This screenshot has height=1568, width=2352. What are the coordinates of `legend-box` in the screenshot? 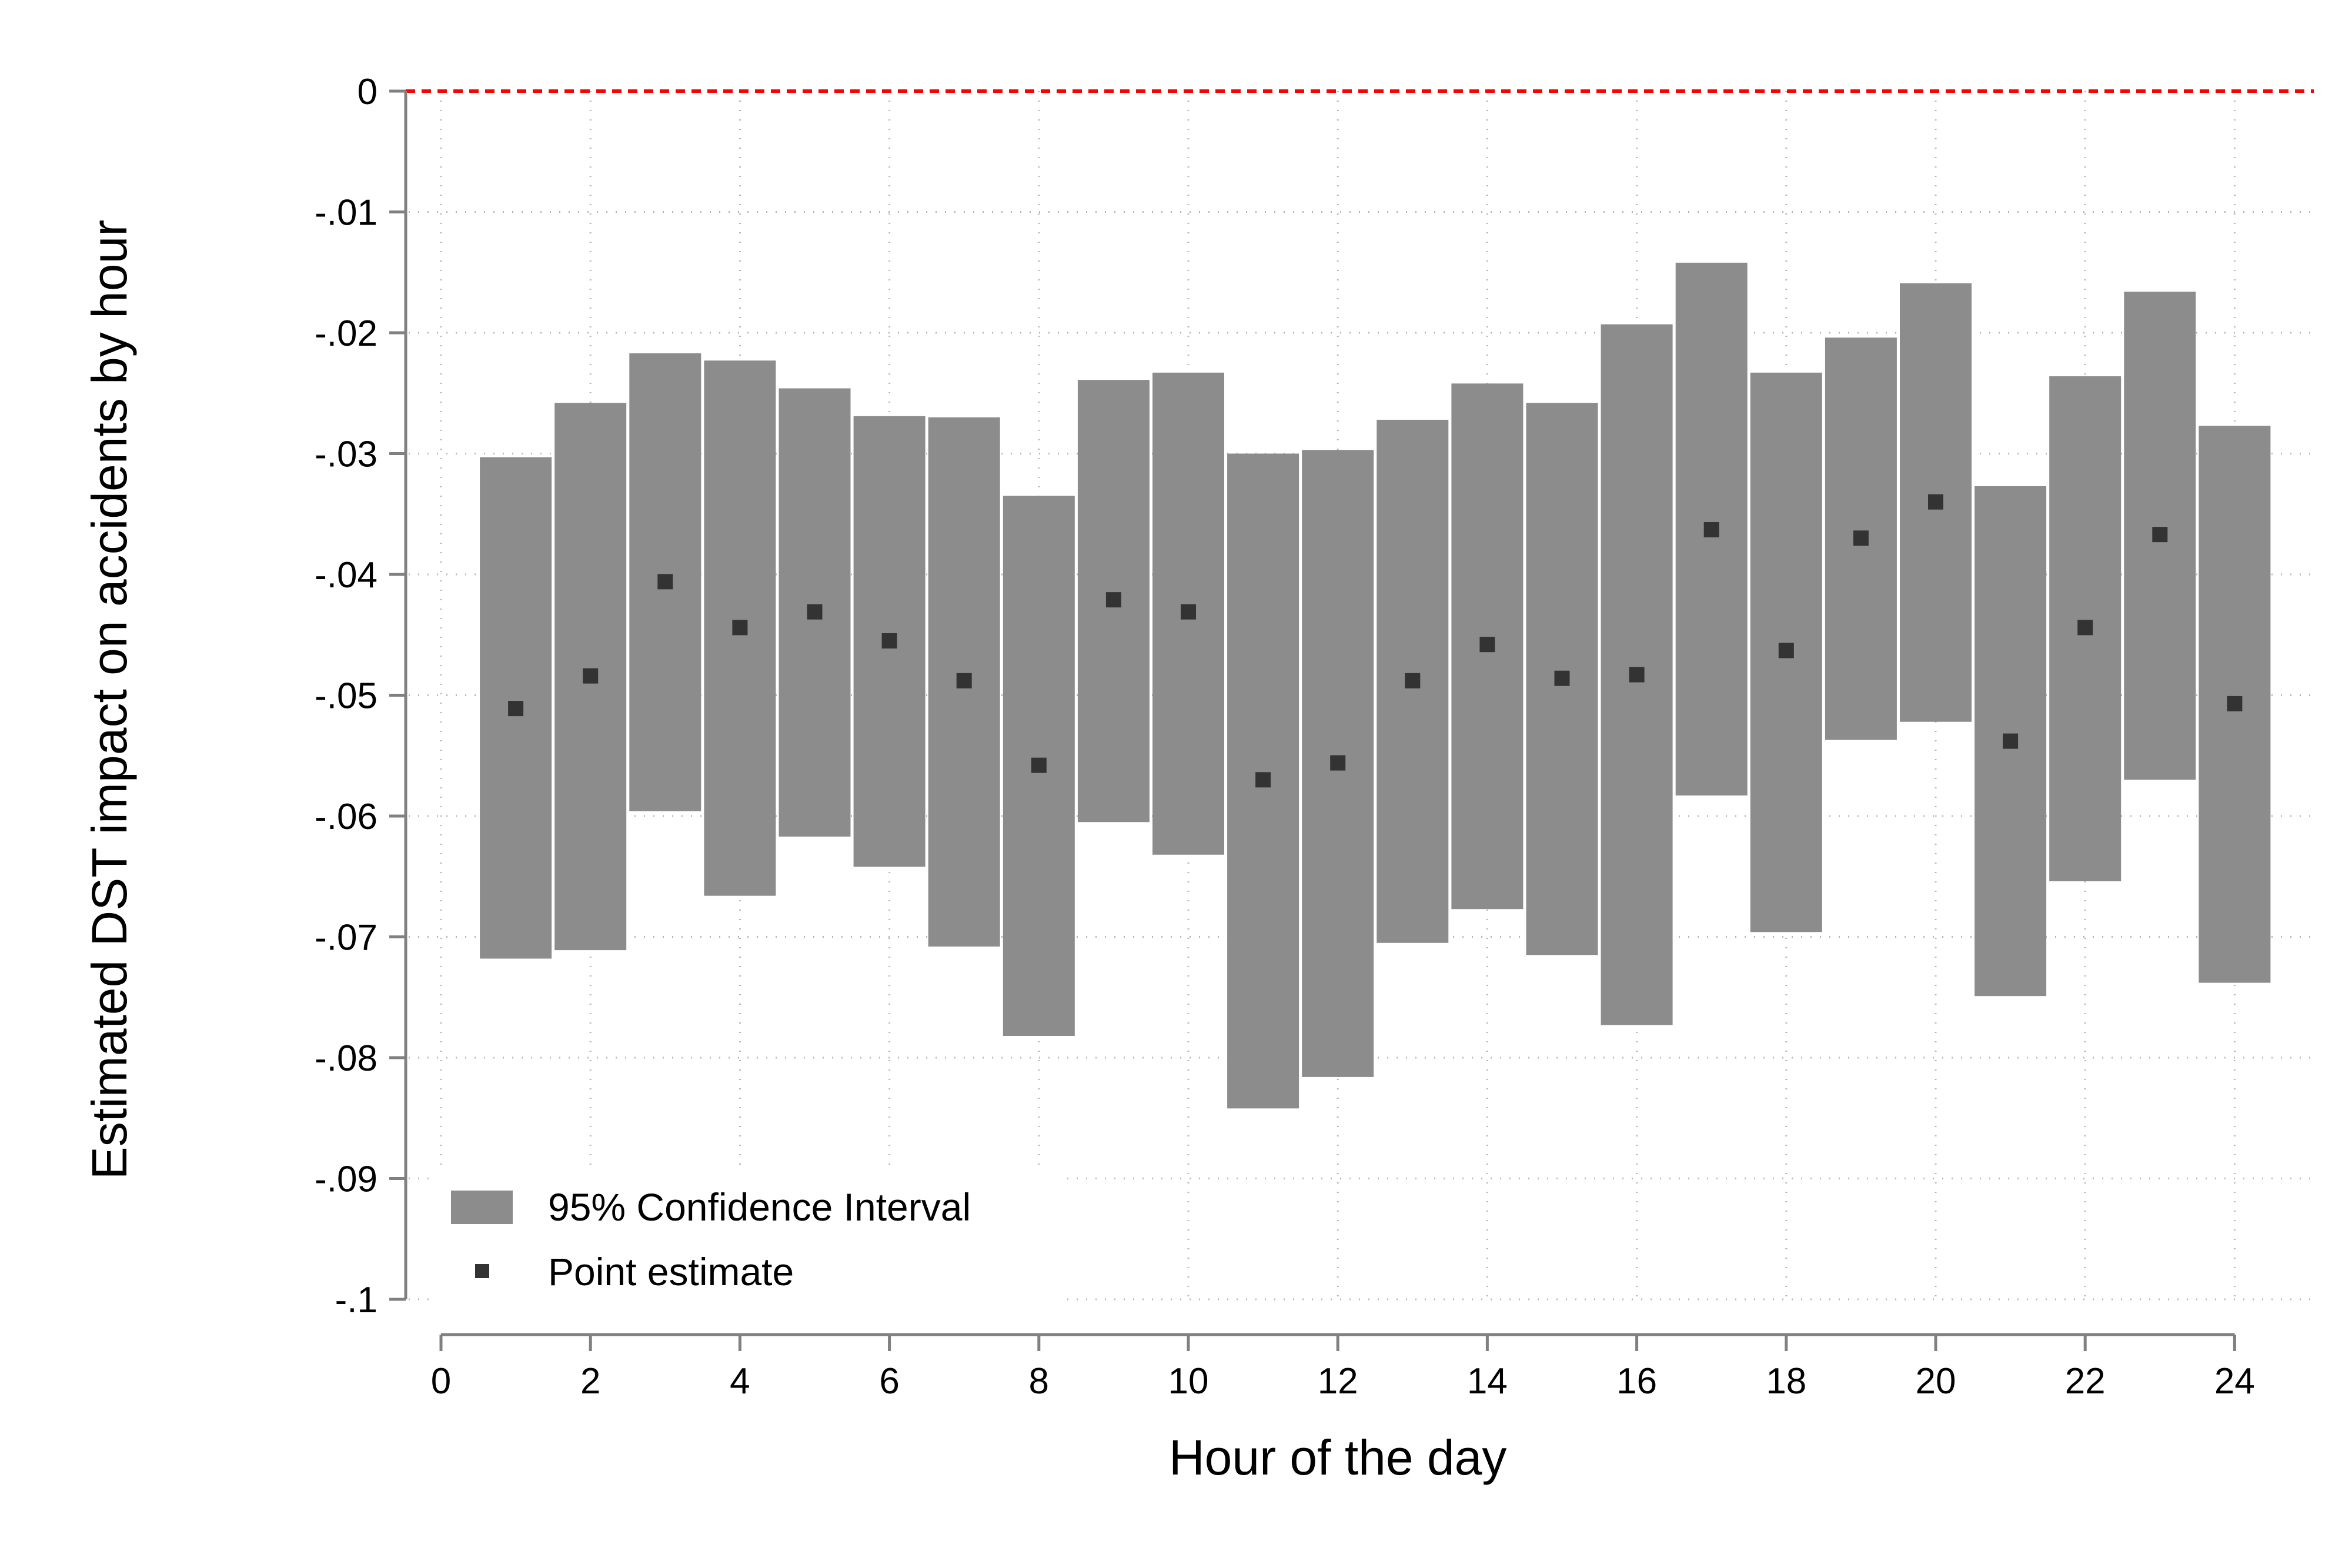 It's located at (749, 1240).